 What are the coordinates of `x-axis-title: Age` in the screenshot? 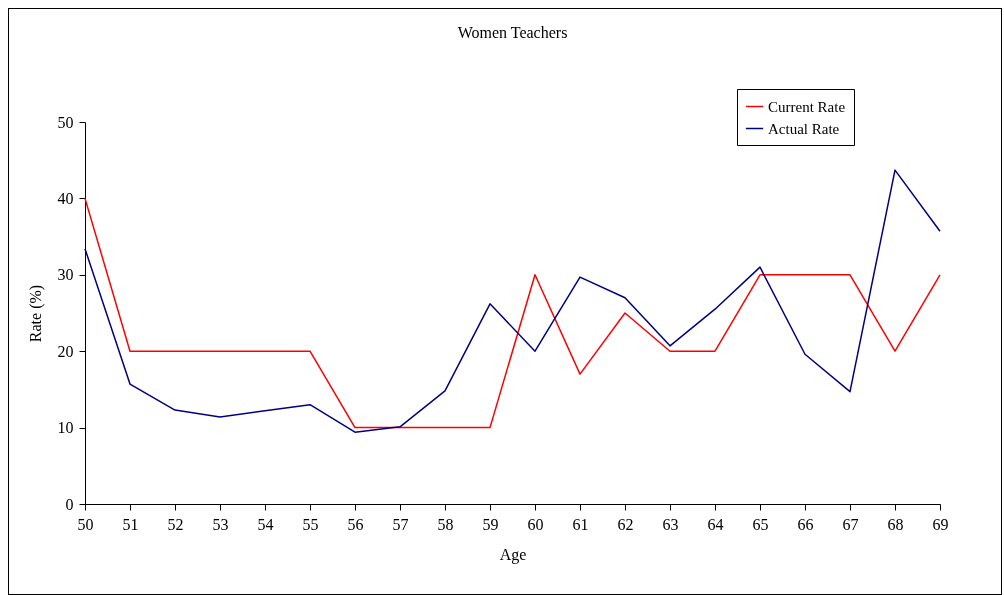 It's located at (513, 554).